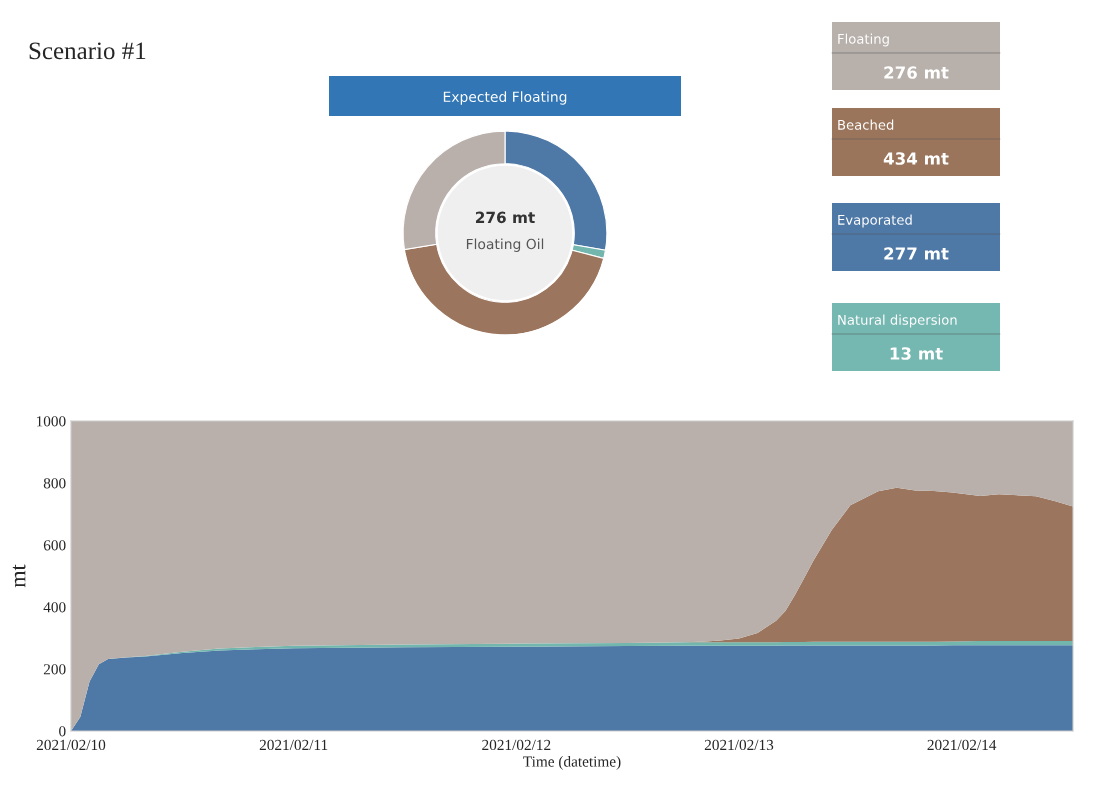  I want to click on text: 13 mt, so click(916, 353).